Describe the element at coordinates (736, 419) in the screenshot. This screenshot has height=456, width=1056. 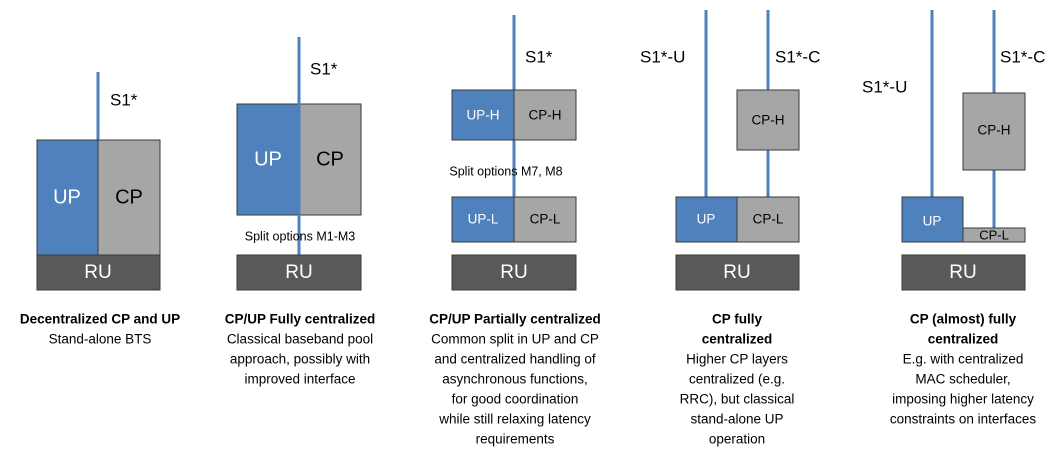
I see `caption-body: stand-alone UP` at that location.